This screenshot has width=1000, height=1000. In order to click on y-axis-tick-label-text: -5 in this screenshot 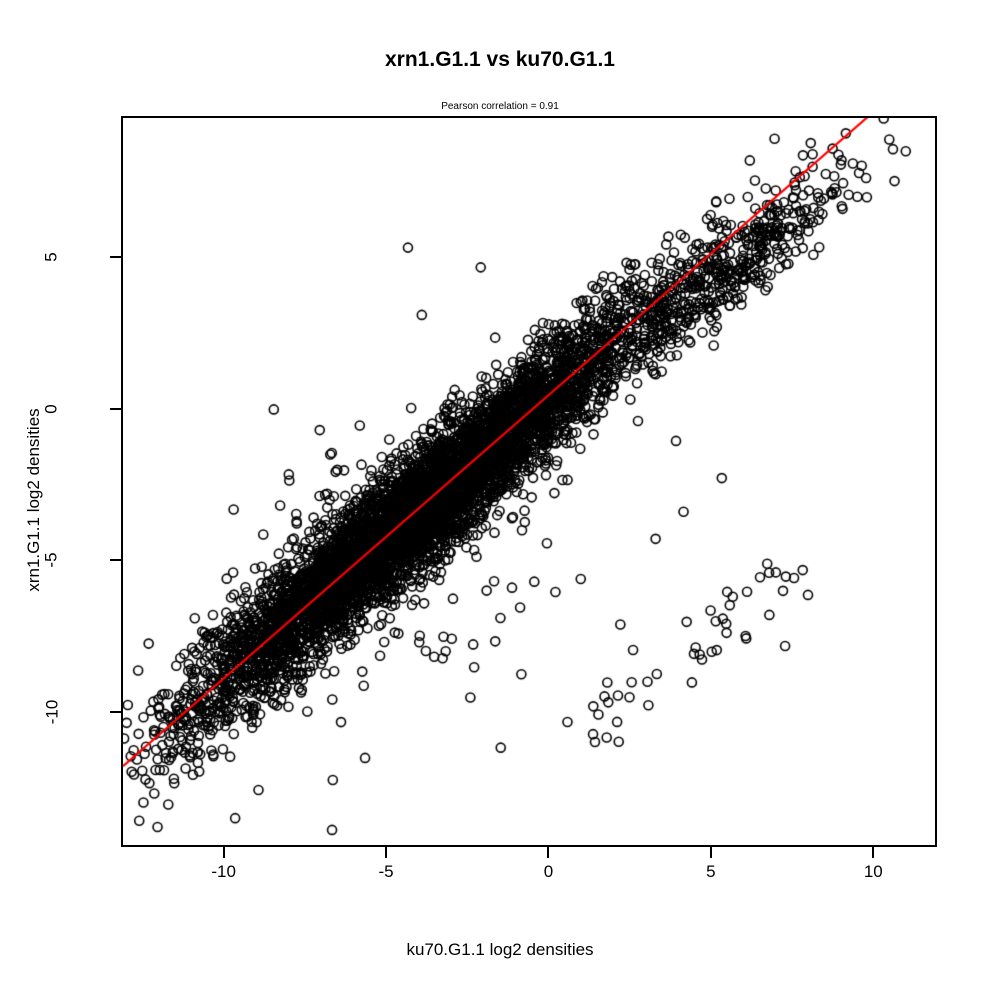, I will do `click(51, 560)`.